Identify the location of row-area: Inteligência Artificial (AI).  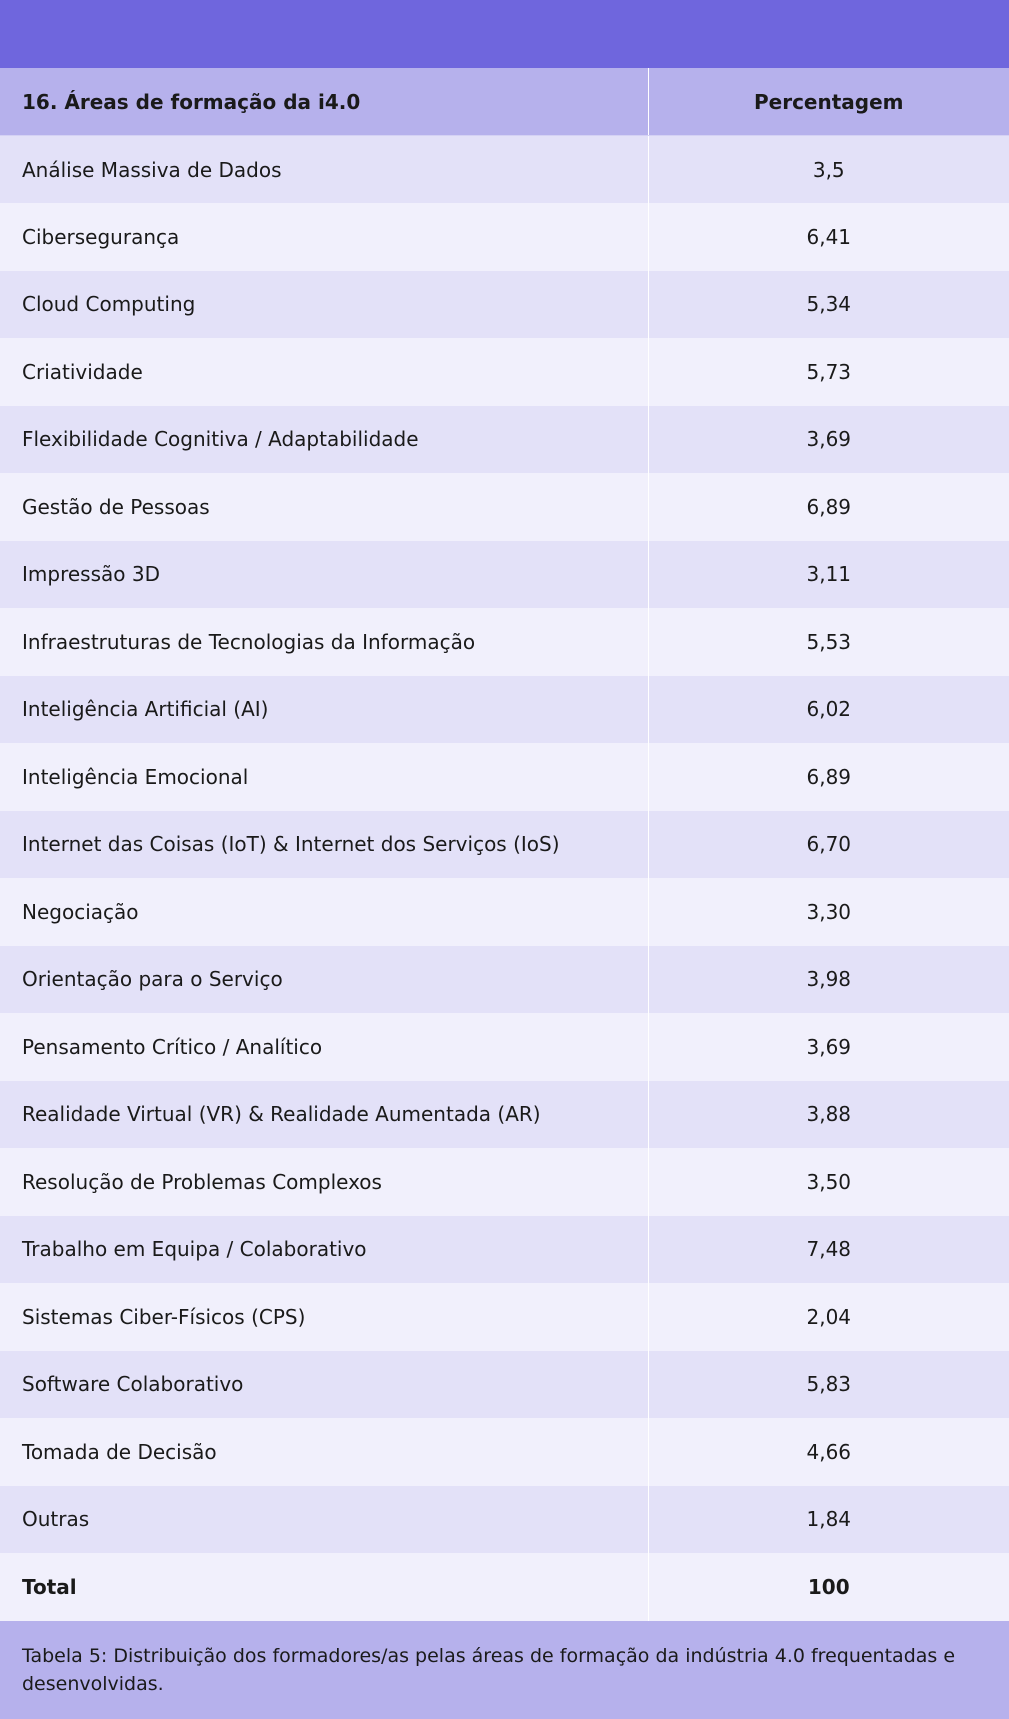
(324, 709).